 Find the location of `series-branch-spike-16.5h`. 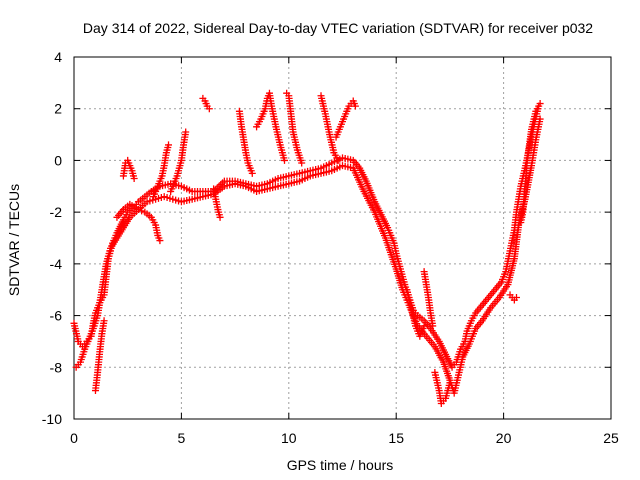

series-branch-spike-16.5h is located at coordinates (428, 299).